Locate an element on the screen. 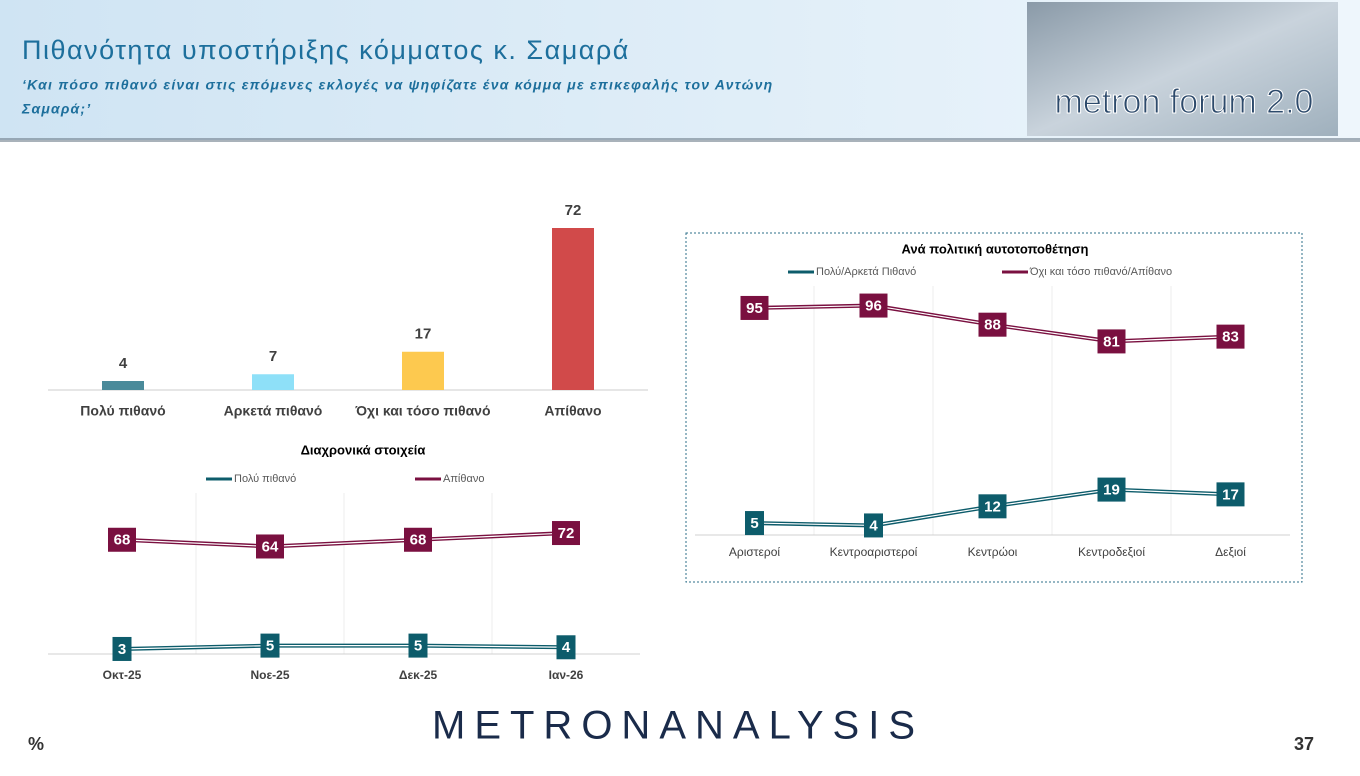 The image size is (1360, 776). logo-text: metron forum 2.0 is located at coordinates (1184, 102).